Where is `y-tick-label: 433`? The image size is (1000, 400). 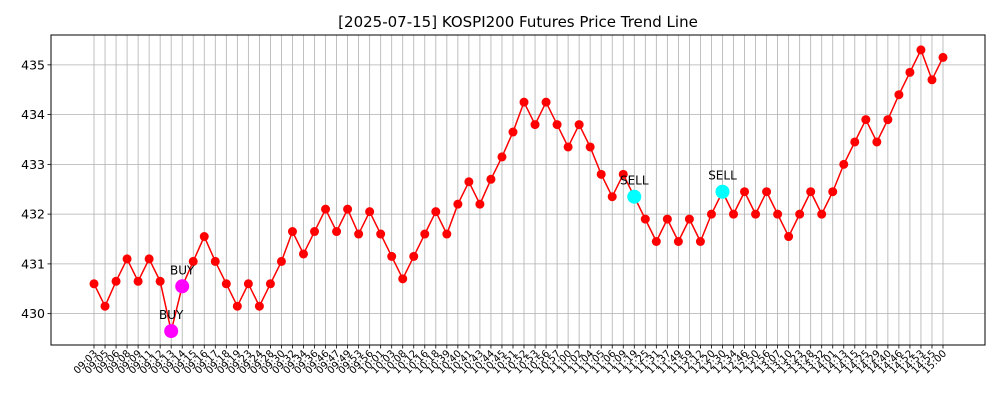 y-tick-label: 433 is located at coordinates (33, 164).